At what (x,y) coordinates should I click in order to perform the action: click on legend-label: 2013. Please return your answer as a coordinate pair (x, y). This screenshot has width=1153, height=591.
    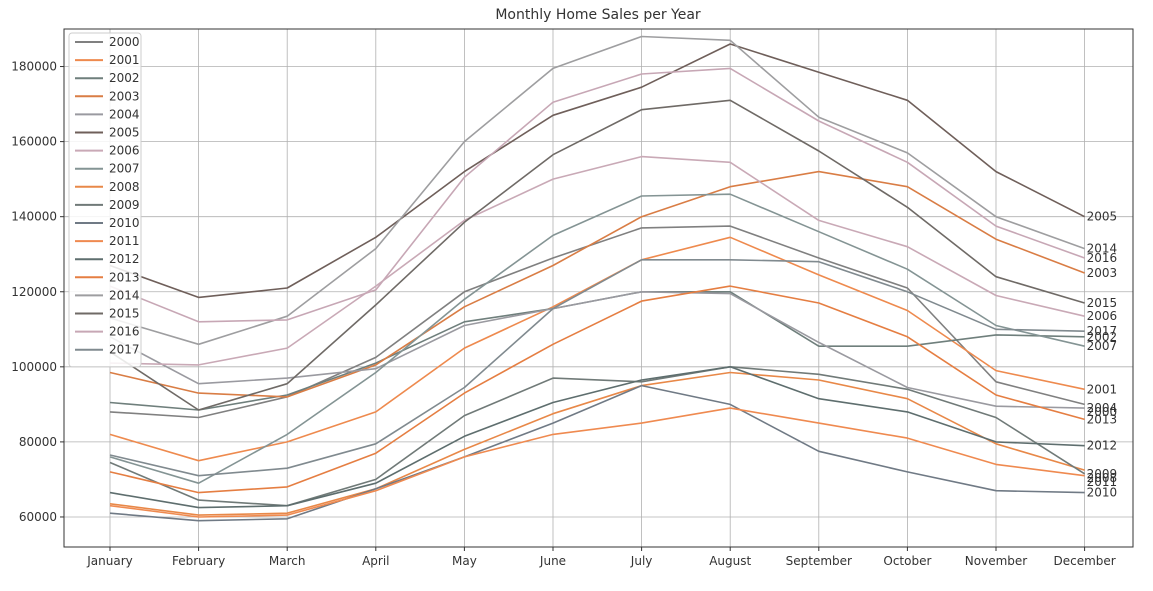
    Looking at the image, I should click on (124, 277).